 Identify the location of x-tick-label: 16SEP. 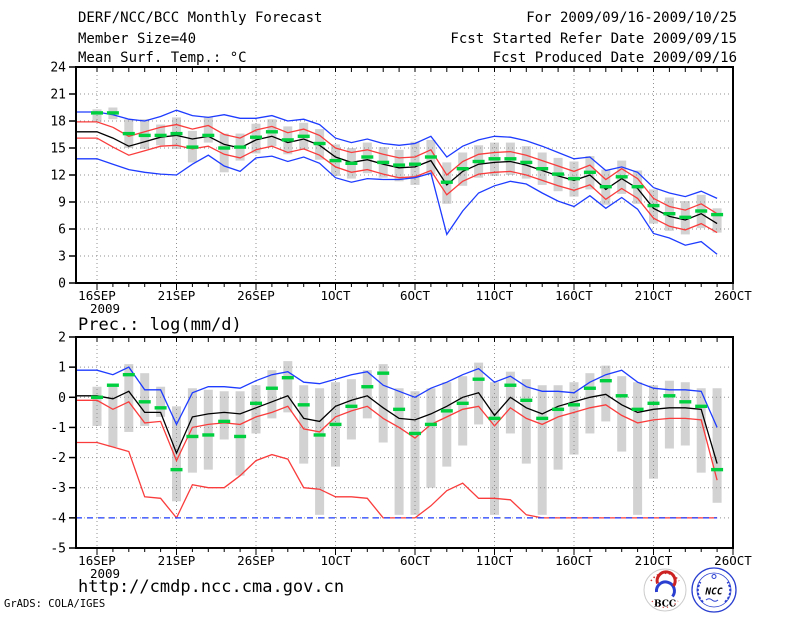
(97, 295).